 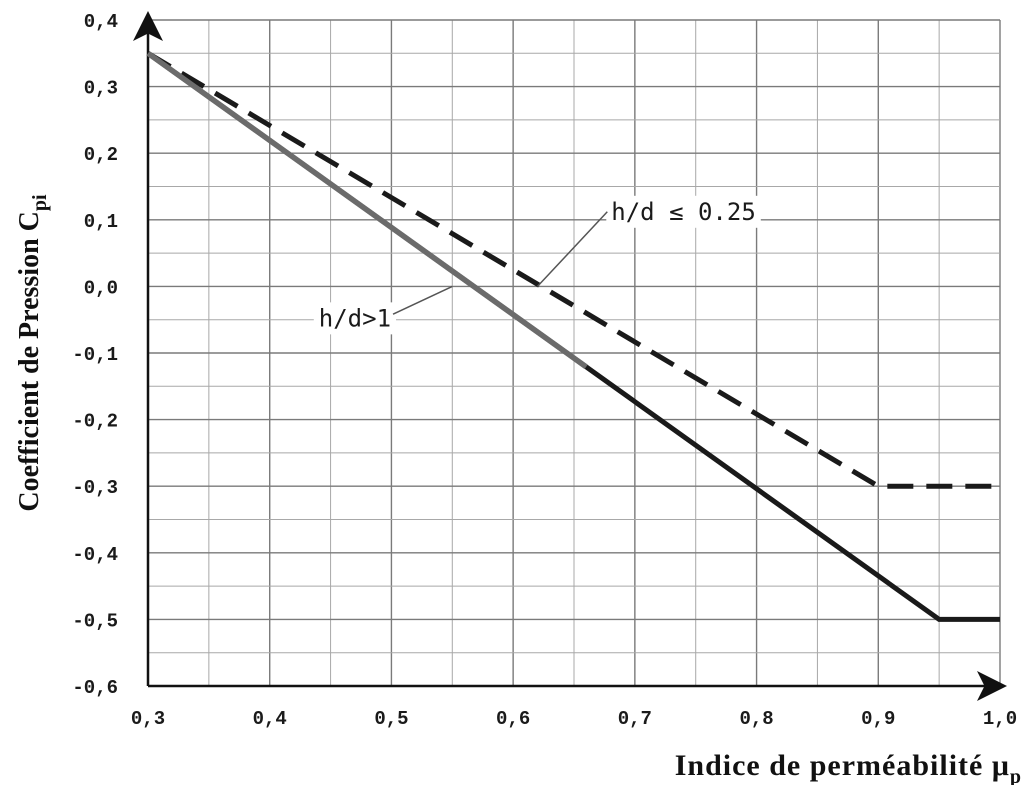 I want to click on x-tick-label: 0,6, so click(x=513, y=719).